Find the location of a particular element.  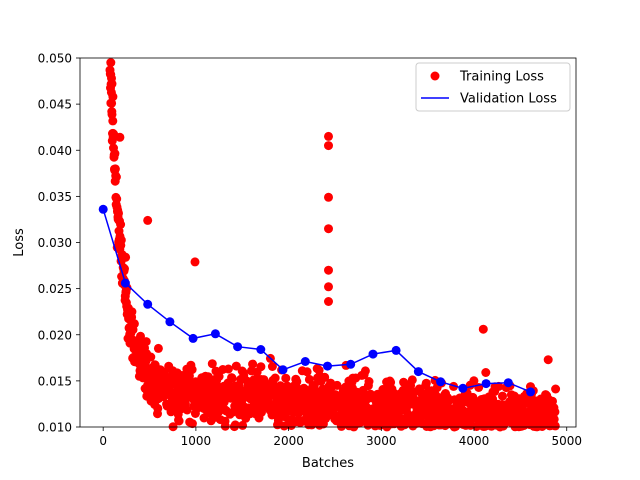

y-tick-label: 0.035 is located at coordinates (55, 197).